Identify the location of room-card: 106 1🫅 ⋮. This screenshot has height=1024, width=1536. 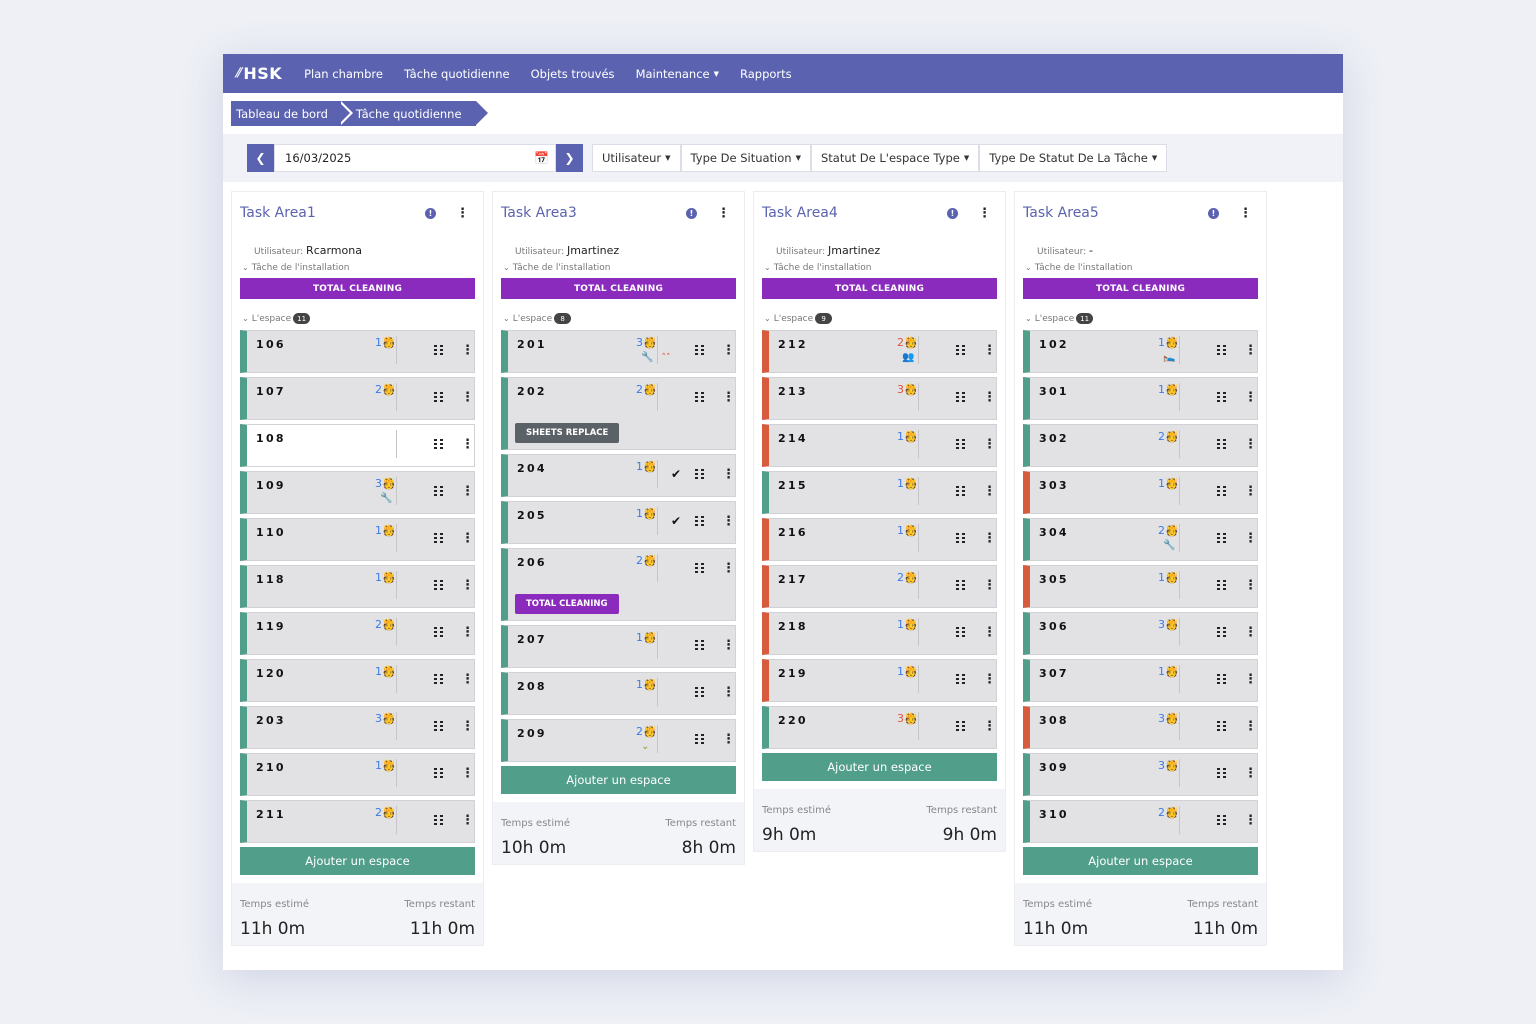
(357, 351).